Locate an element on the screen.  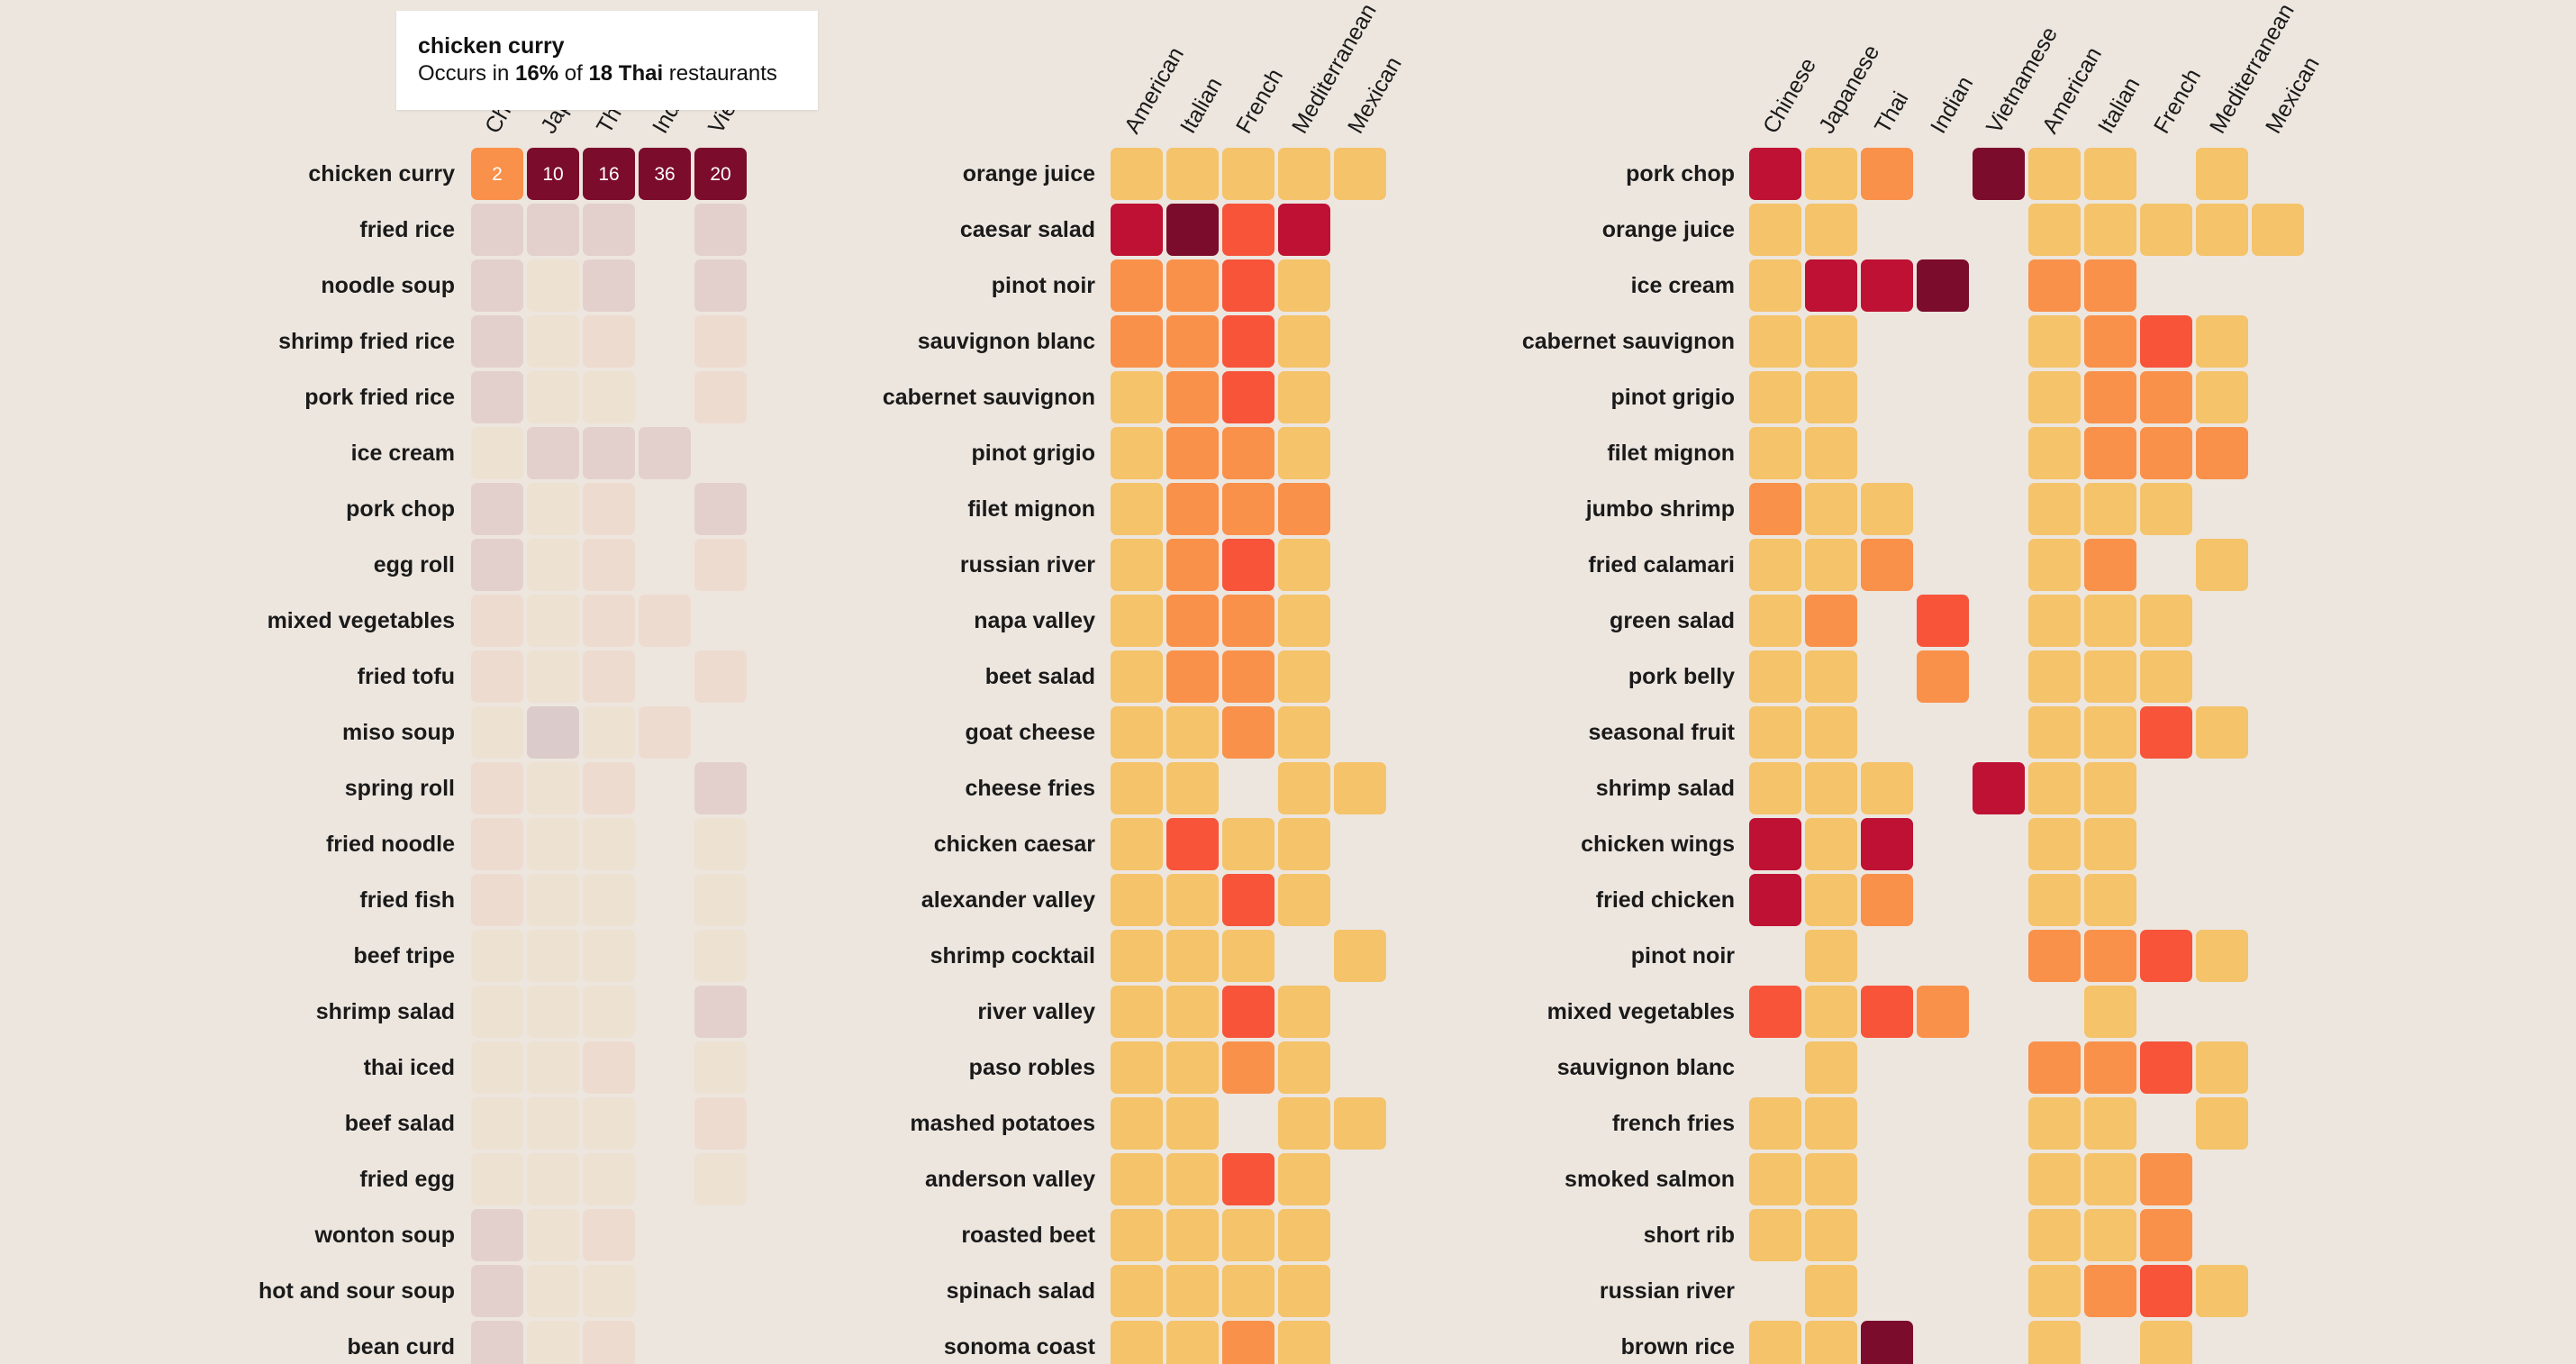
cell-shrimp-salad-chinese is located at coordinates (497, 1012).